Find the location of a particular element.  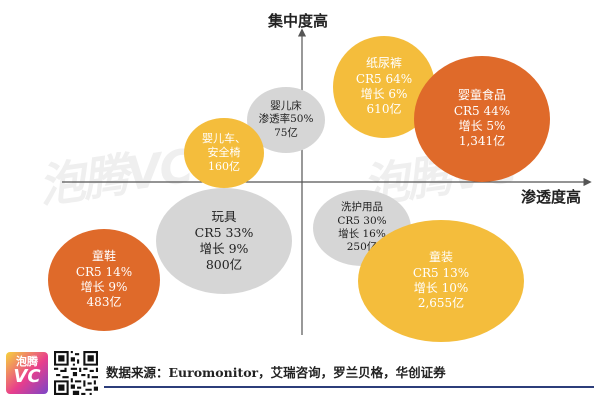

bubble-care: 洗护用品 CR5 30% 增长 16% 250亿 is located at coordinates (362, 228).